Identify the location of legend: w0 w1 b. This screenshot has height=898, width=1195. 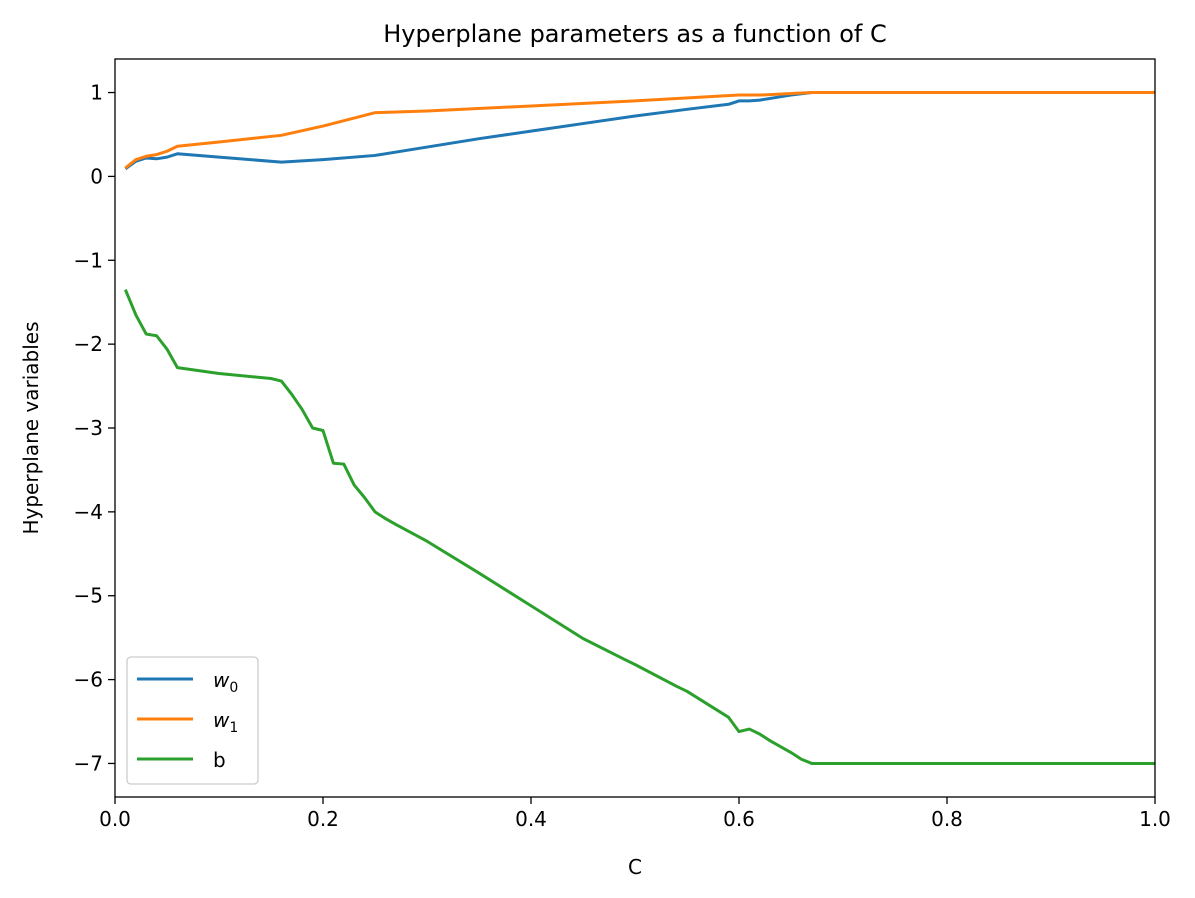
(192, 720).